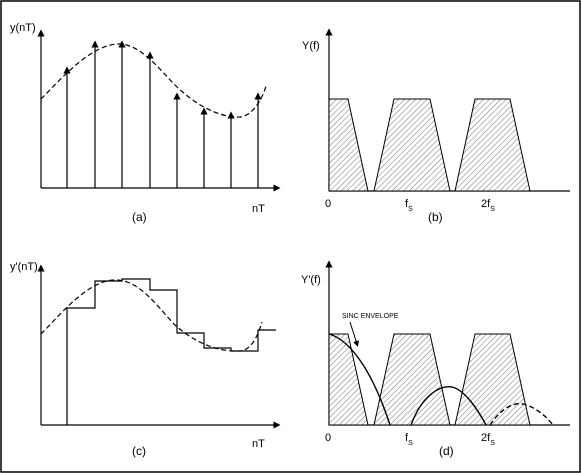 Image resolution: width=581 pixels, height=473 pixels. What do you see at coordinates (328, 438) in the screenshot?
I see `panel-d-tick-zero: 0` at bounding box center [328, 438].